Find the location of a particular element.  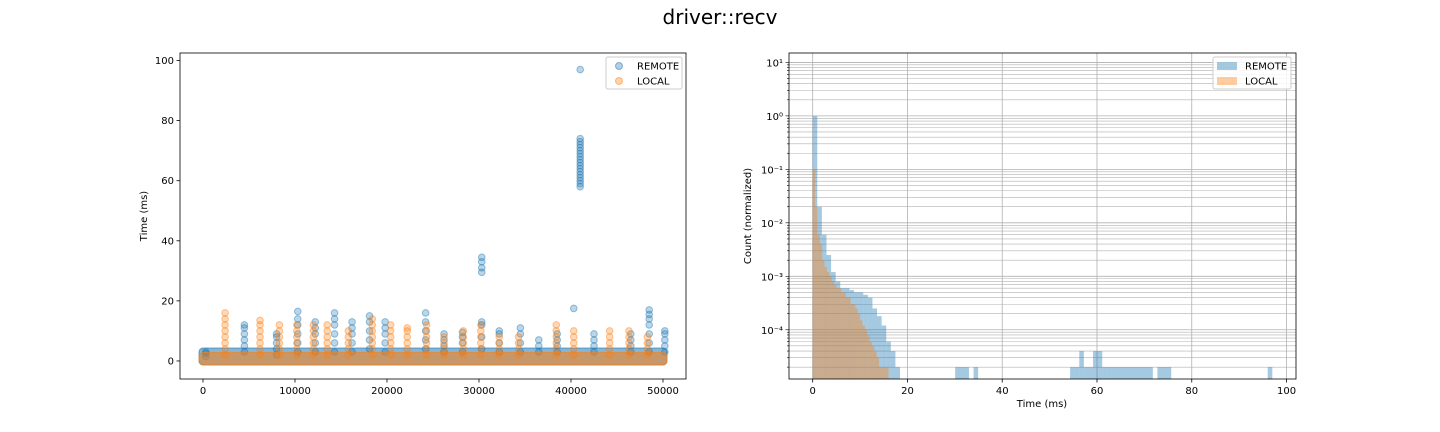

y-tick-label: 10¹ is located at coordinates (774, 63).